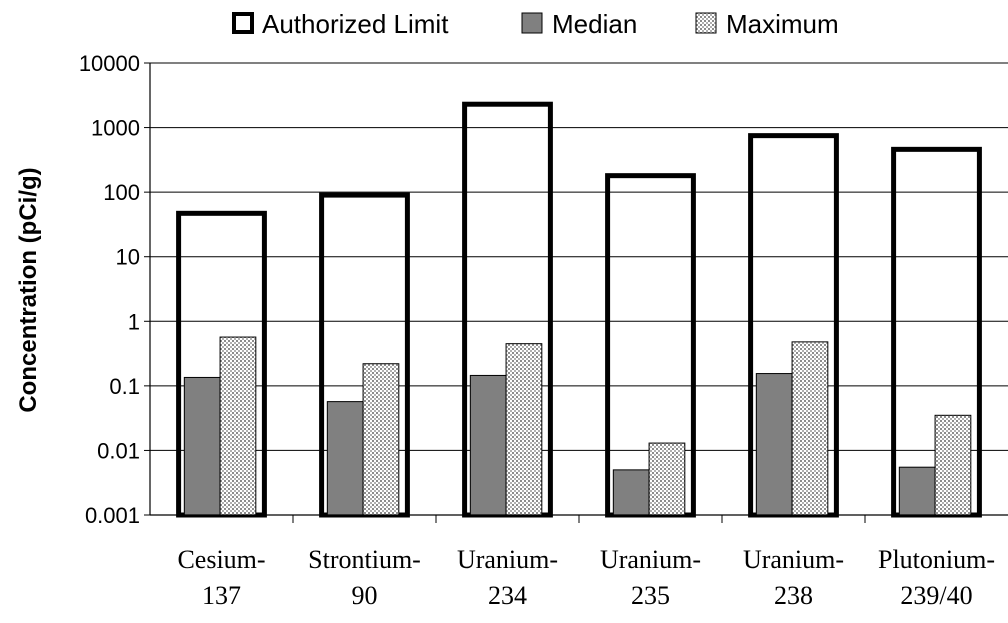  Describe the element at coordinates (128, 257) in the screenshot. I see `y-tick-label: 10` at that location.